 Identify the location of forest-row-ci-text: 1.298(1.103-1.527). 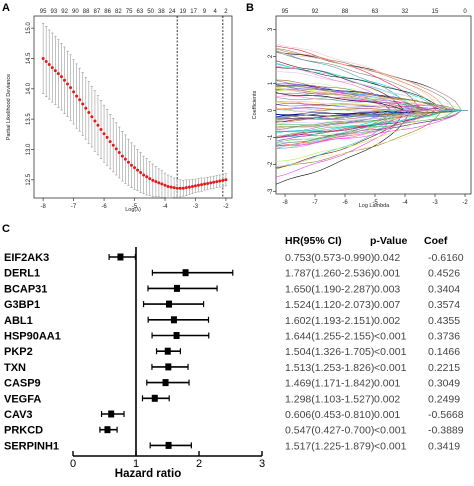
(329, 399).